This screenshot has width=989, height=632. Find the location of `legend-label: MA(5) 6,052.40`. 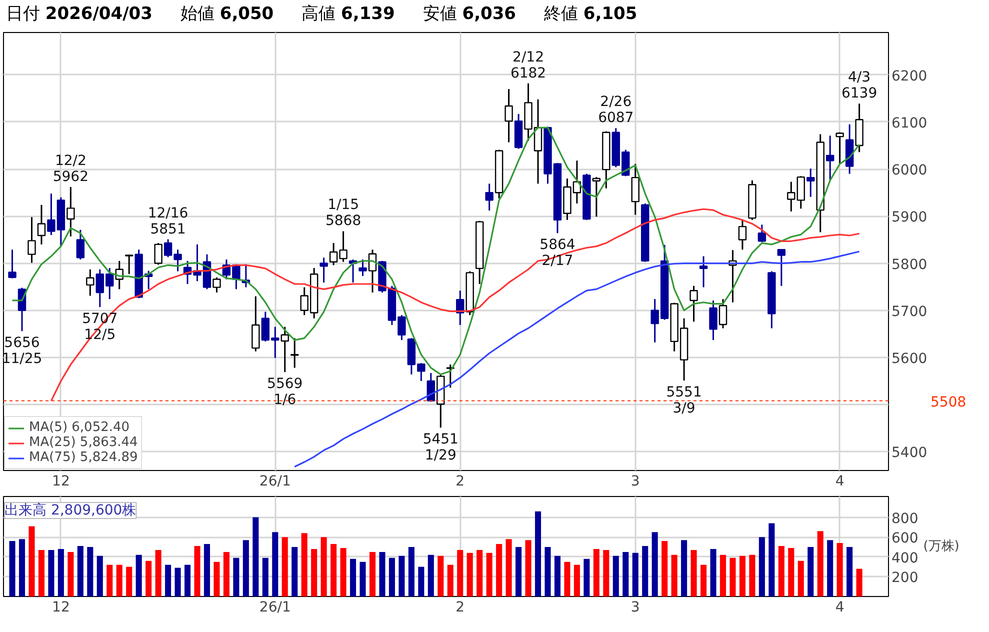

legend-label: MA(5) 6,052.40 is located at coordinates (79, 427).